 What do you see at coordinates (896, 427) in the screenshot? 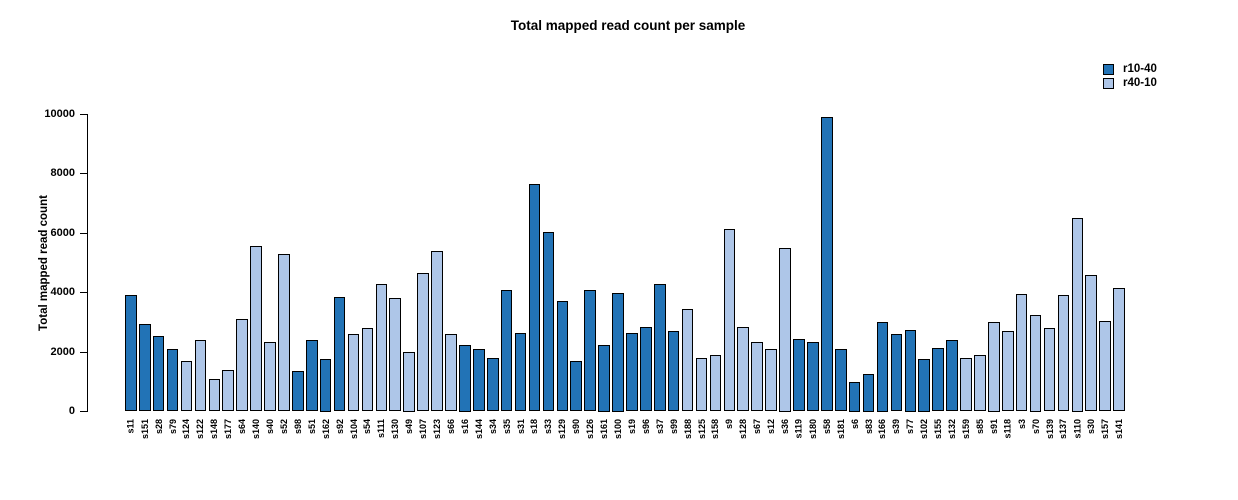
I see `x-label-s39: s39` at bounding box center [896, 427].